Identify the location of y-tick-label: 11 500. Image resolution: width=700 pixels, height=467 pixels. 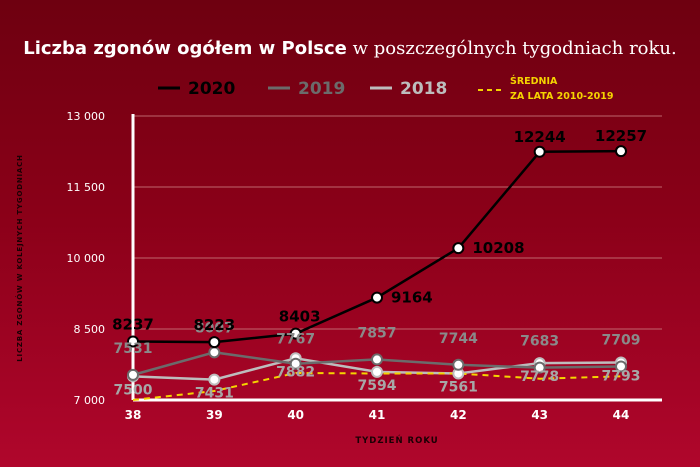
(86, 187).